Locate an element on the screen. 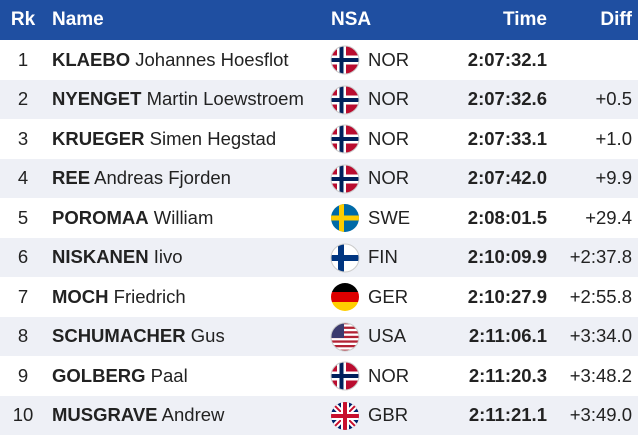  surname: KRUEGER is located at coordinates (98, 138).